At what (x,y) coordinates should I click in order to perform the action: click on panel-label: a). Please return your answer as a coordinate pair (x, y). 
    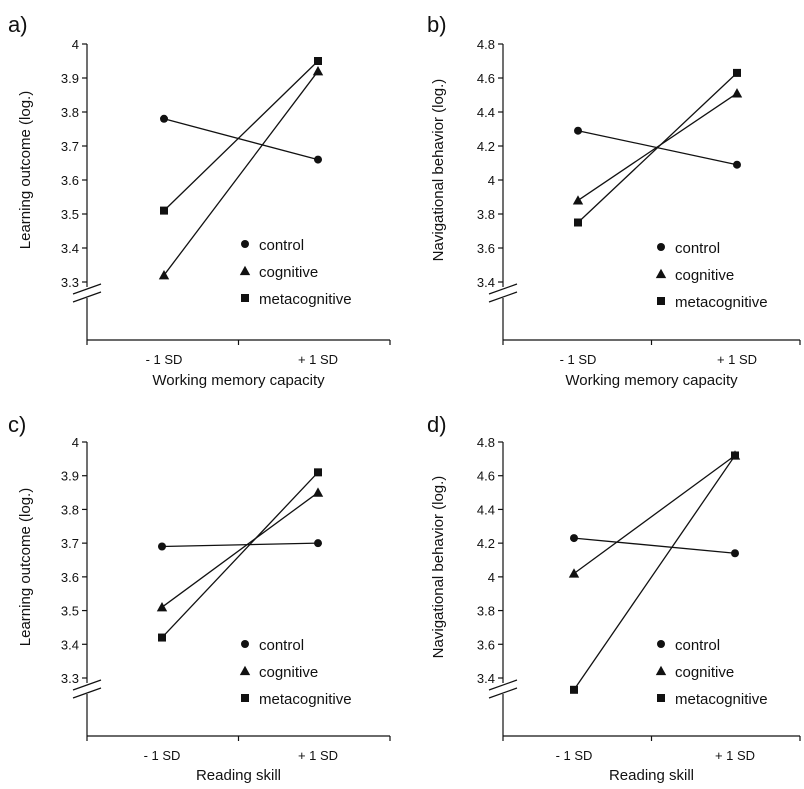
    Looking at the image, I should click on (18, 24).